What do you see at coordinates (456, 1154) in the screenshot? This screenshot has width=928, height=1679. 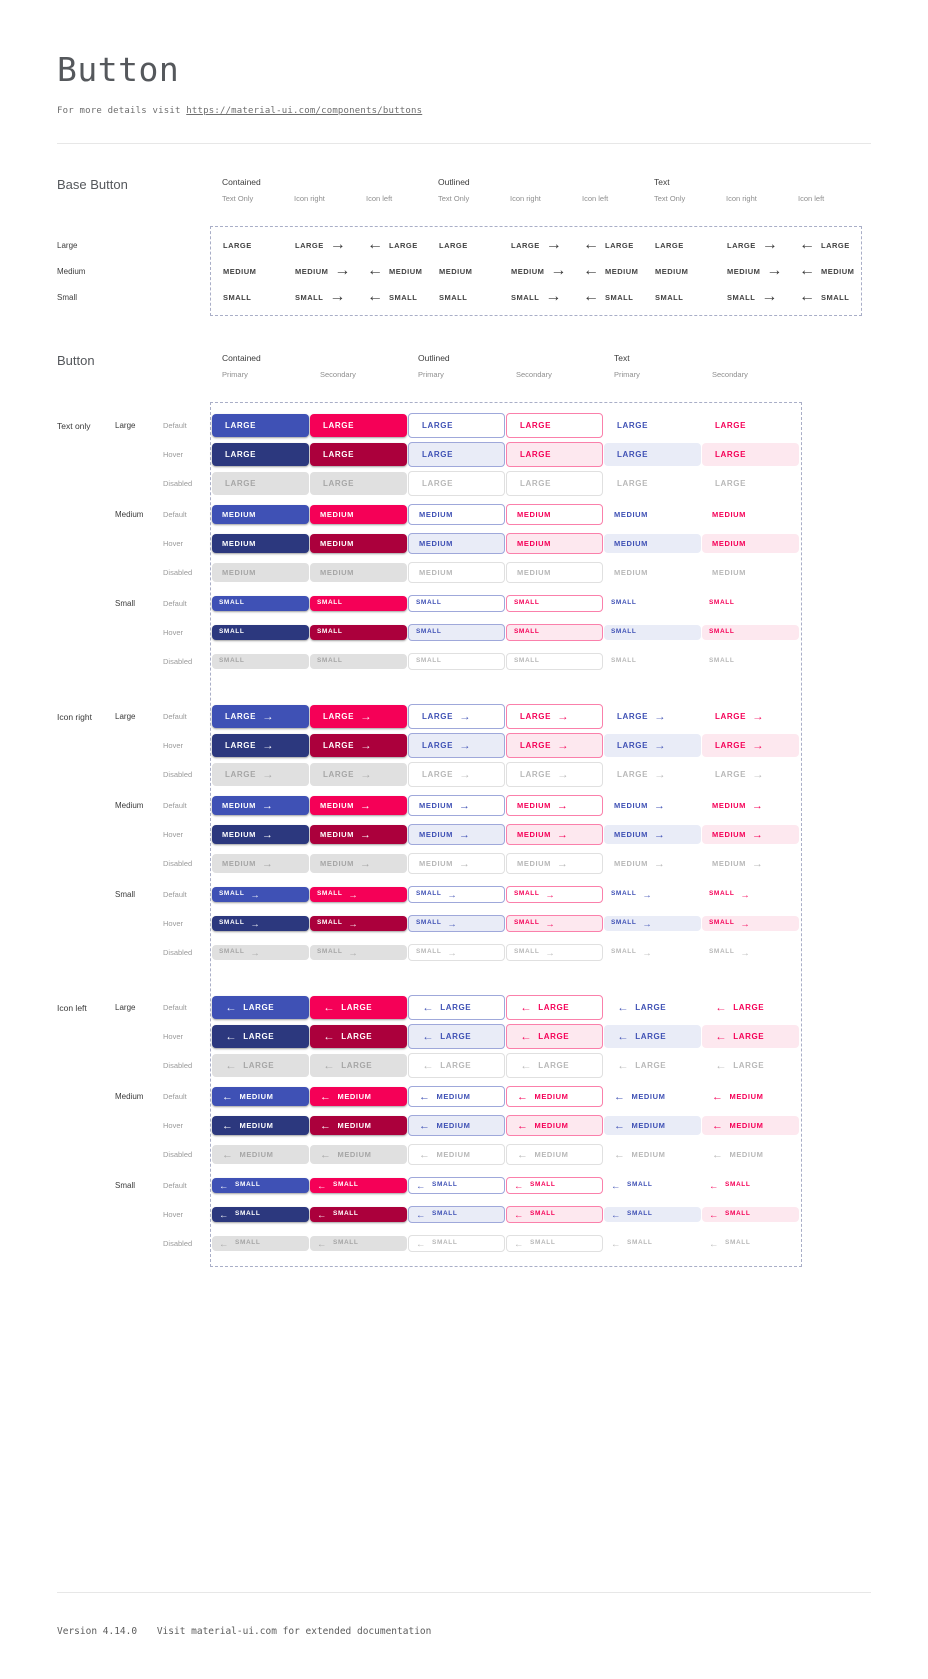 I see `outlined-primary-medium-disabled-button: ← MEDIUM` at bounding box center [456, 1154].